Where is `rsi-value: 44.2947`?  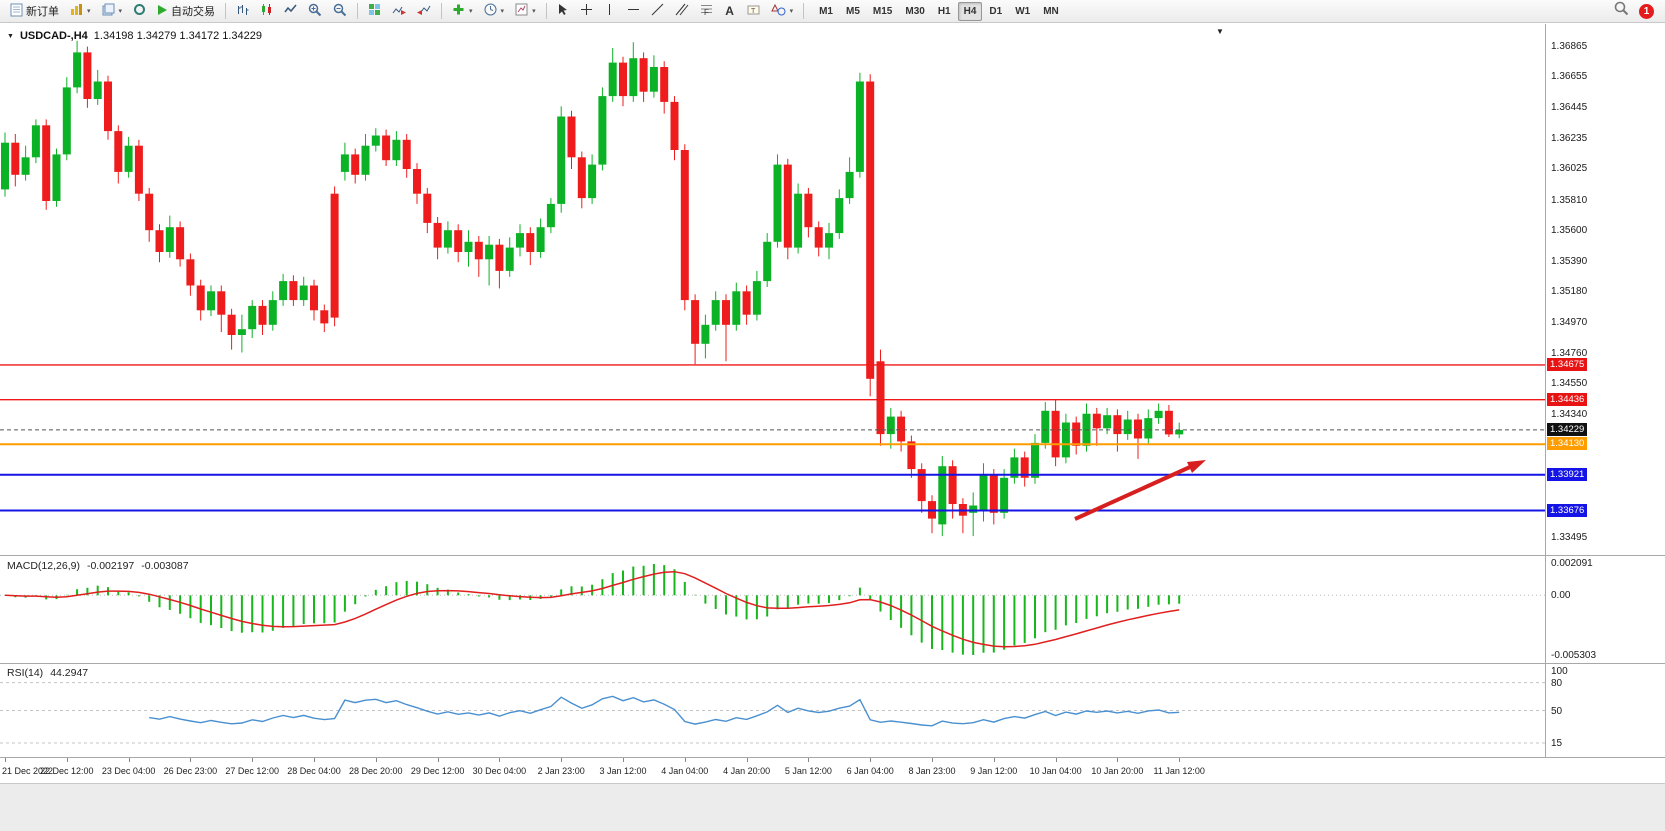
rsi-value: 44.2947 is located at coordinates (69, 673).